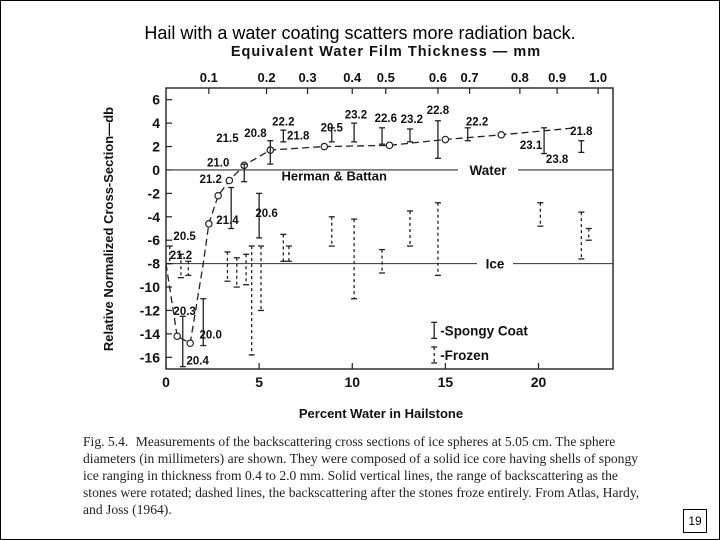 The height and width of the screenshot is (540, 720). What do you see at coordinates (154, 240) in the screenshot?
I see `y-tick-label: -6` at bounding box center [154, 240].